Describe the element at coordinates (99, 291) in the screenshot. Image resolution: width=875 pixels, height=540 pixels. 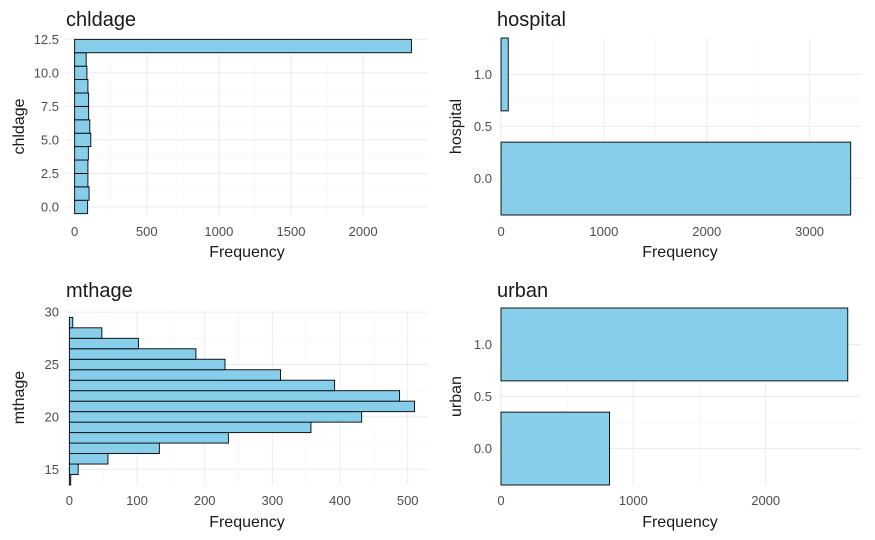
I see `chart-title: mthage` at that location.